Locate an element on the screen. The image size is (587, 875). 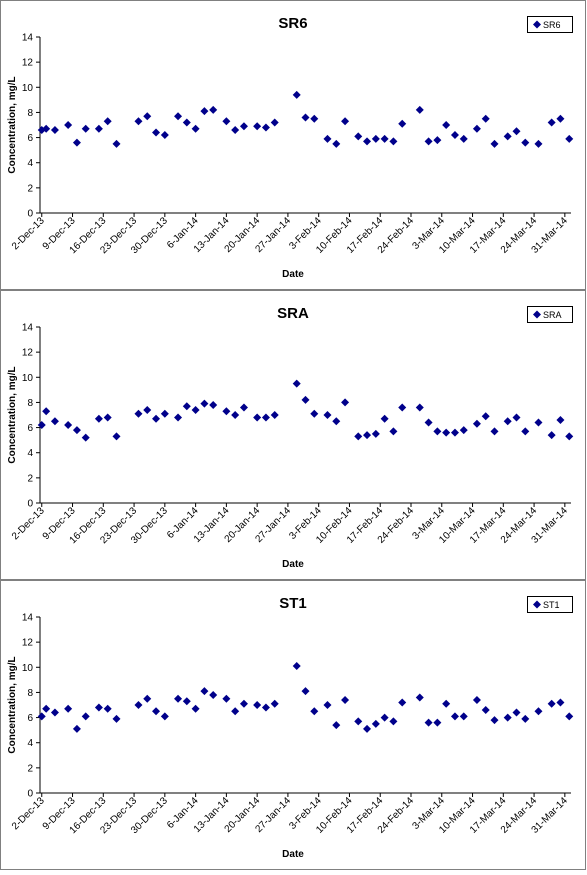
legend-box is located at coordinates (550, 314).